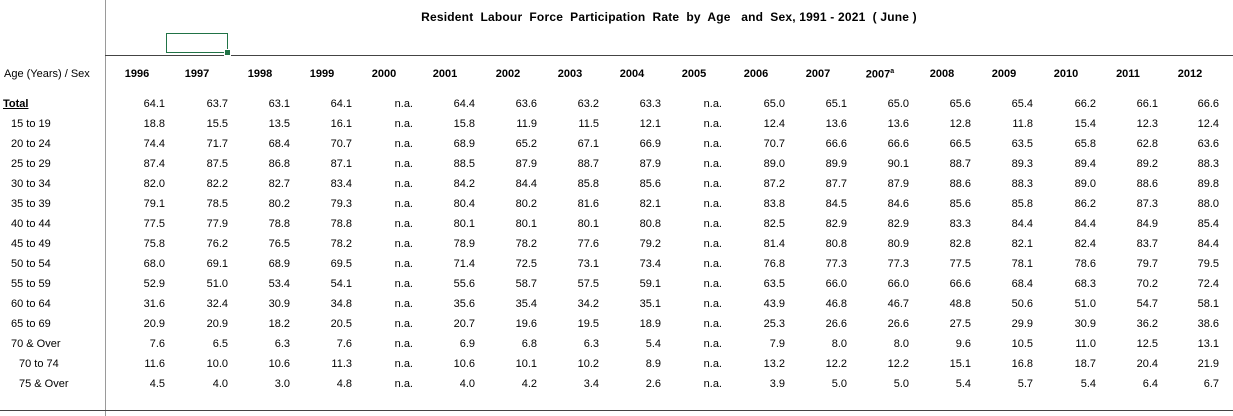 This screenshot has height=416, width=1233. What do you see at coordinates (1208, 124) in the screenshot?
I see `table-cell: 12.4` at bounding box center [1208, 124].